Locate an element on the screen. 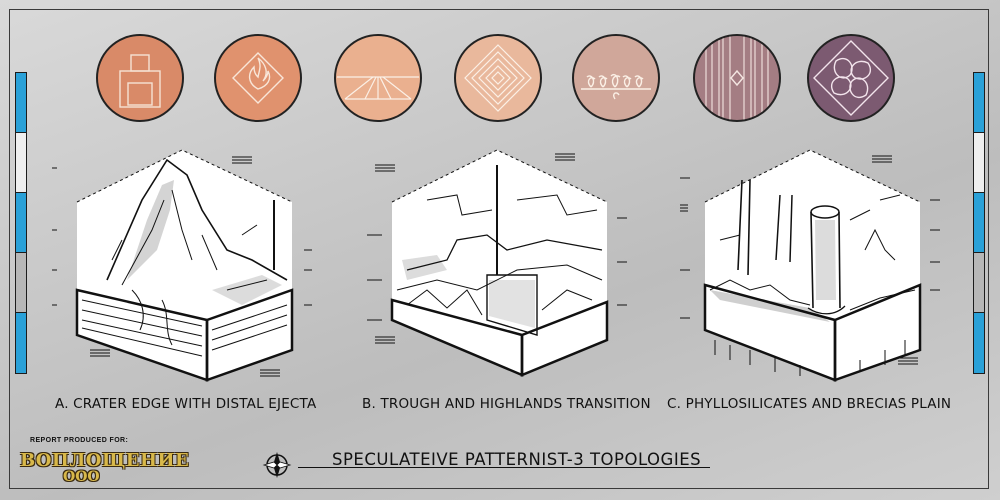 This screenshot has width=1000, height=500. vertical-stripes-pattern-icon is located at coordinates (737, 78).